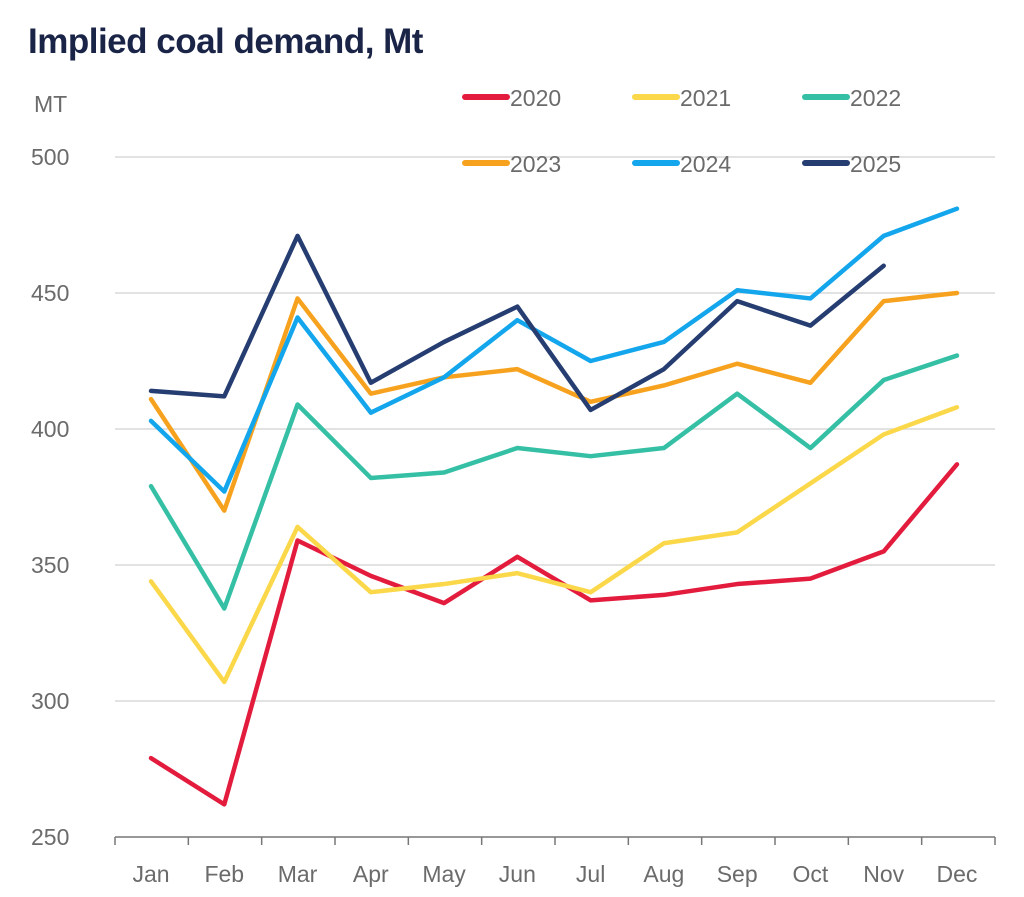 This screenshot has width=1024, height=897. Describe the element at coordinates (225, 41) in the screenshot. I see `chart-title: Implied coal demand, Mt` at that location.